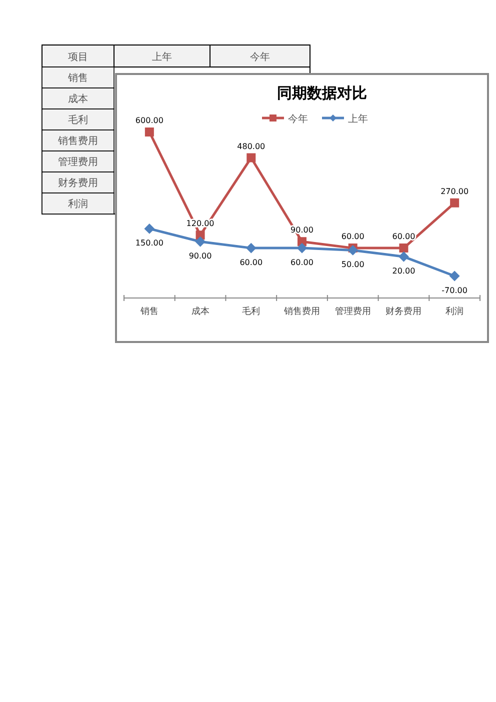 This screenshot has height=702, width=496. Describe the element at coordinates (78, 57) in the screenshot. I see `category-label: 项目` at that location.